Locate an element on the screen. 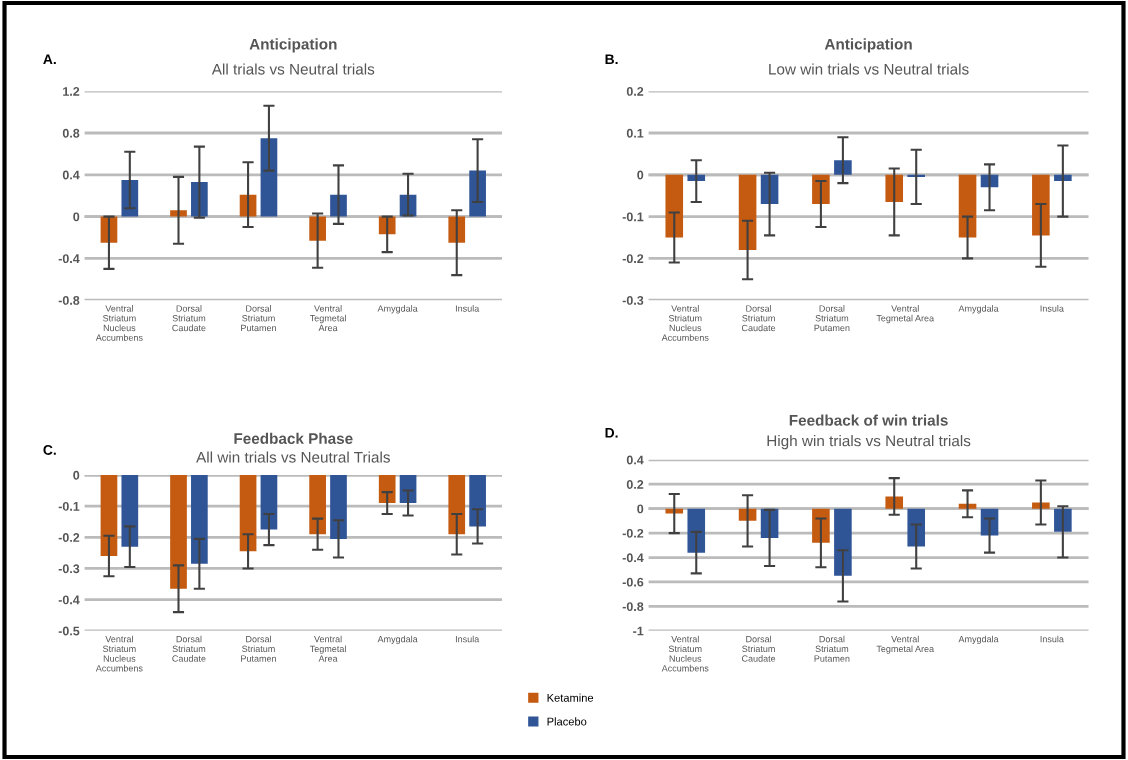  text: C. is located at coordinates (49, 450).